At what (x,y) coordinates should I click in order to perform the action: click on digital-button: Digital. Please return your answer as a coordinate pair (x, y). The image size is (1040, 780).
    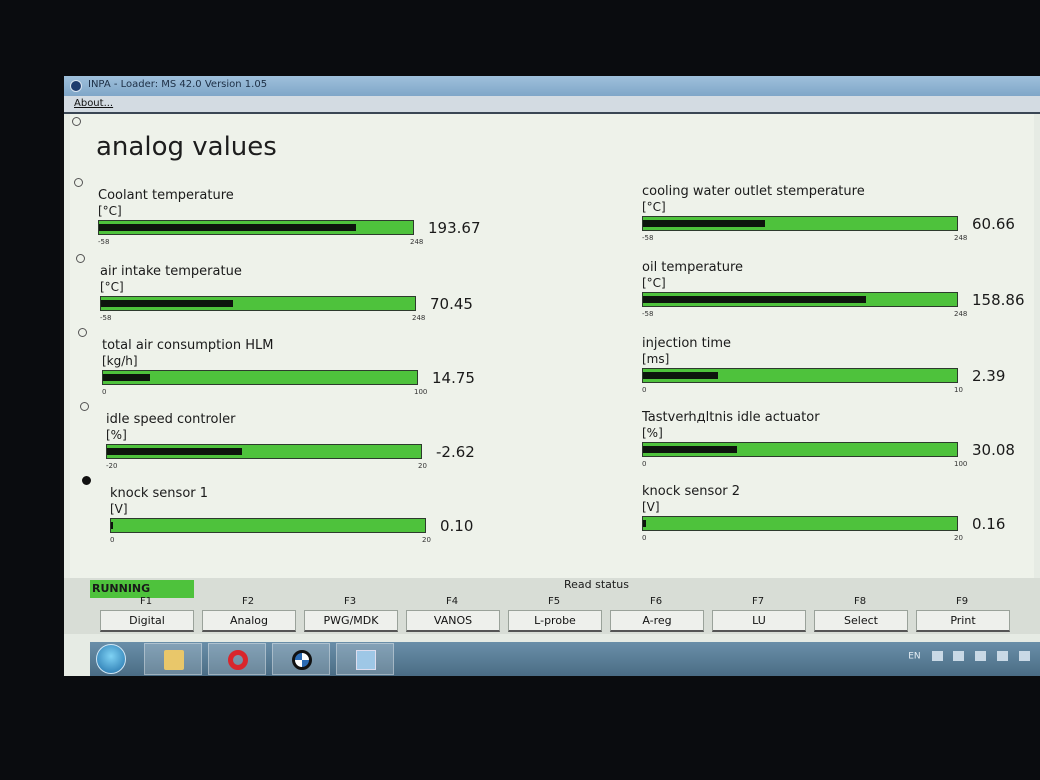
    Looking at the image, I should click on (147, 621).